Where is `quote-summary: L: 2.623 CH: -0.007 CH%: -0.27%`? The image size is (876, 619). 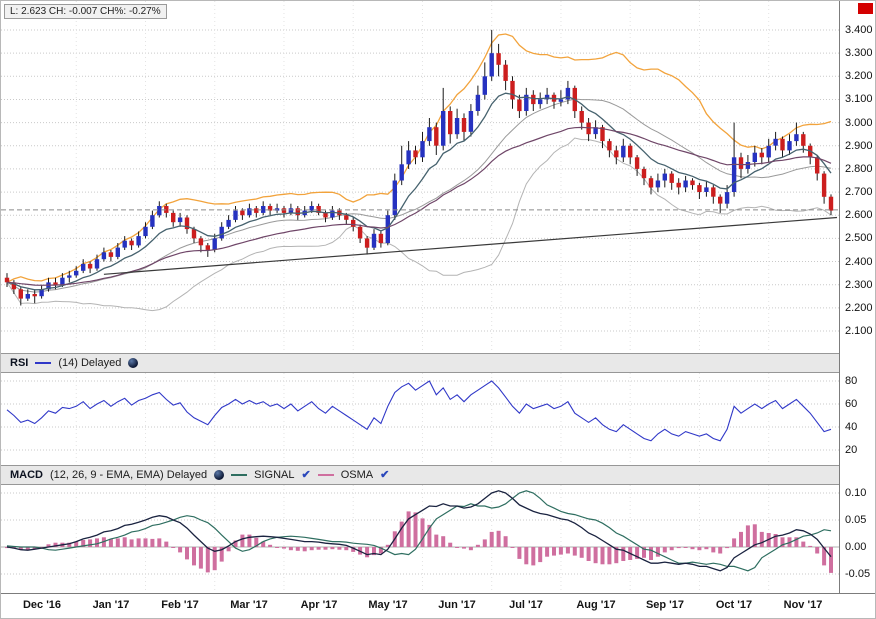 quote-summary: L: 2.623 CH: -0.007 CH%: -0.27% is located at coordinates (85, 11).